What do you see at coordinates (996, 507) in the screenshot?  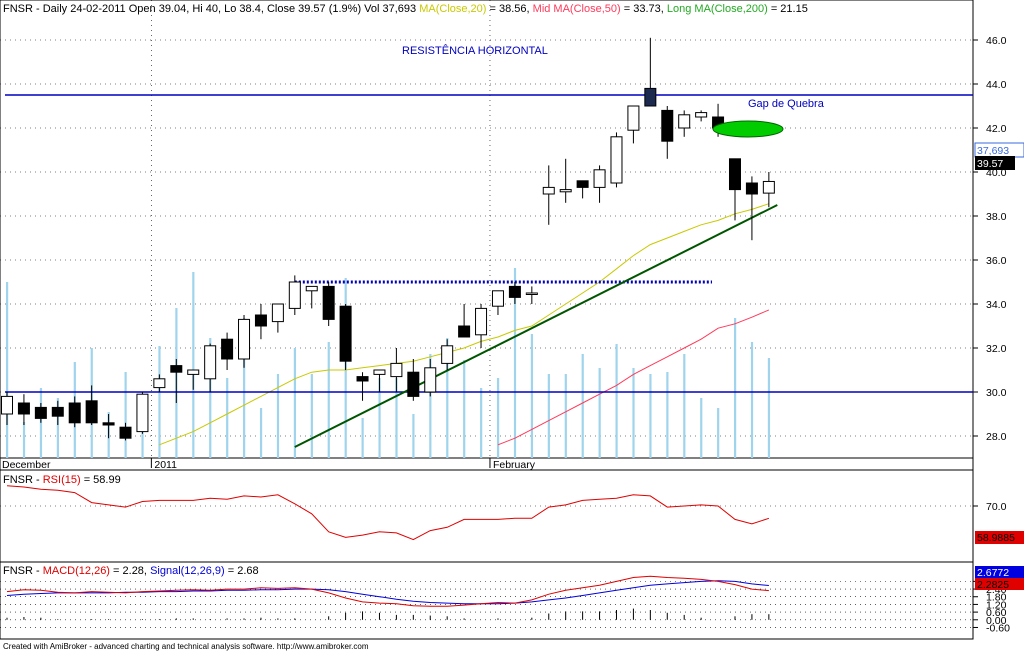 I see `rsi-tick-label: 70.0` at bounding box center [996, 507].